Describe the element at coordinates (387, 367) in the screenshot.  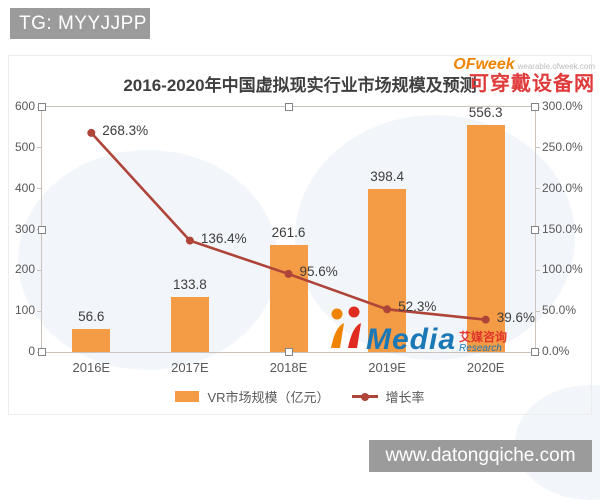
I see `x-axis-label: 2019E` at that location.